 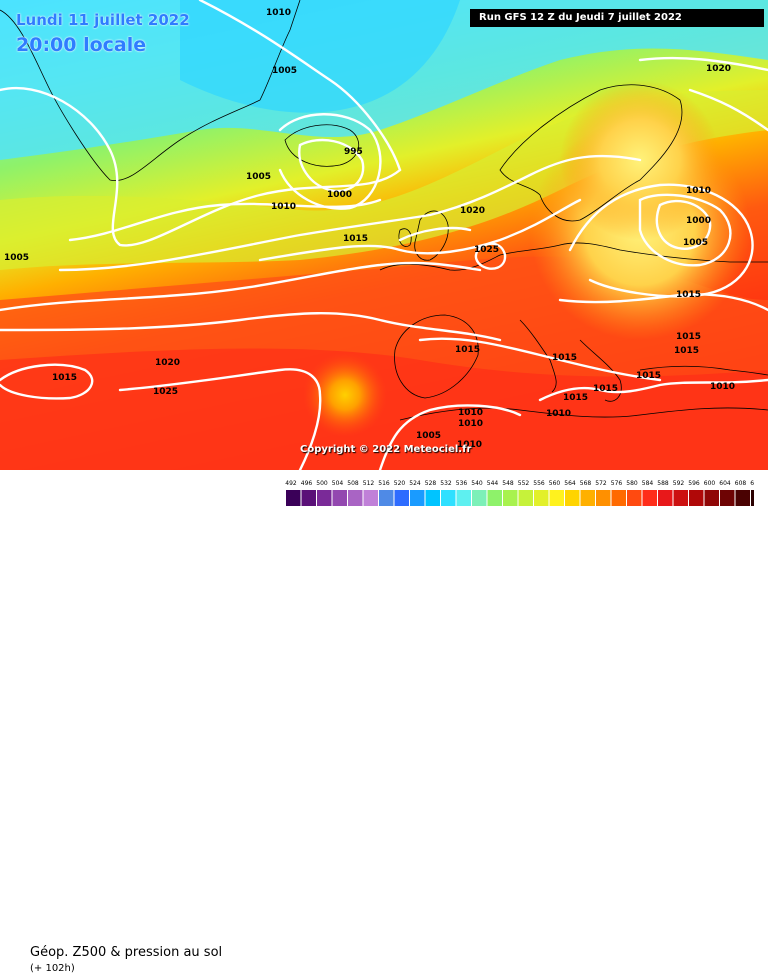 I want to click on scale-tick-label: 512, so click(x=369, y=483).